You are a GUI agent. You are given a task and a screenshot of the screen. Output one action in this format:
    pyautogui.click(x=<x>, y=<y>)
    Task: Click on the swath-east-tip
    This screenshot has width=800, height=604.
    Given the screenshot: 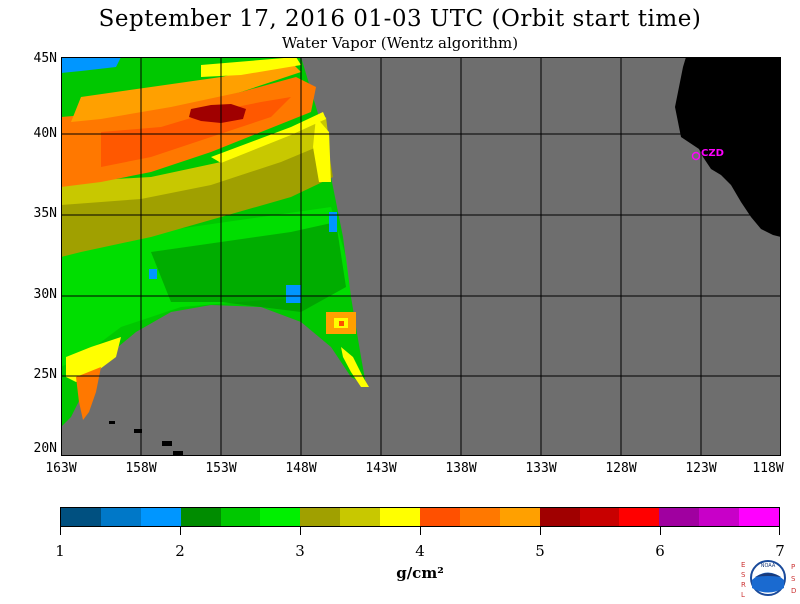 What is the action you would take?
    pyautogui.click(x=355, y=367)
    